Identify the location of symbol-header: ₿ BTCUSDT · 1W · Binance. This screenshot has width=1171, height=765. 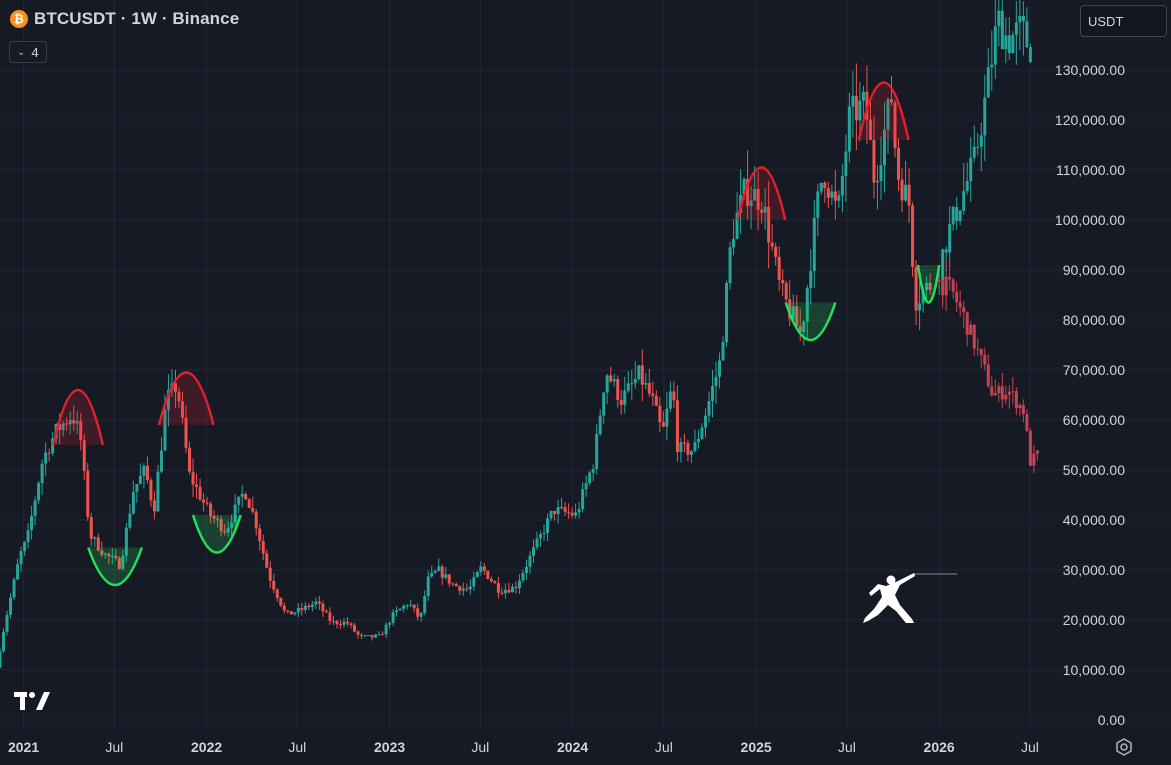
(124, 19).